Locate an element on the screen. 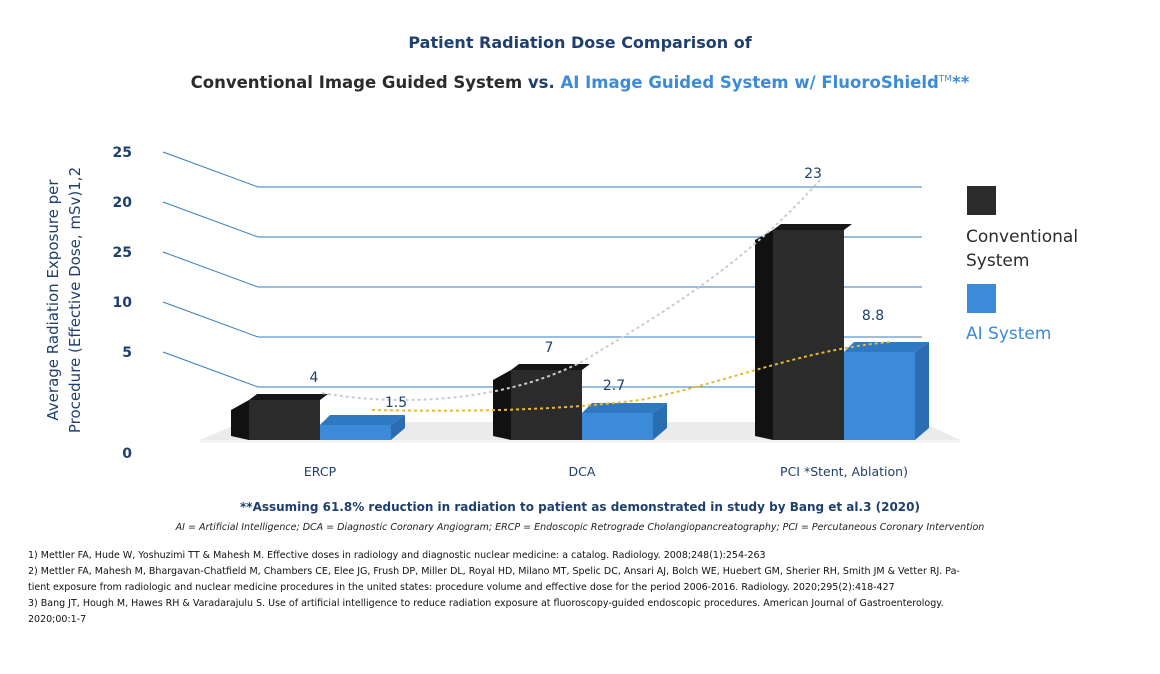 This screenshot has height=674, width=1160. data-label-ai: 1.5 is located at coordinates (396, 403).